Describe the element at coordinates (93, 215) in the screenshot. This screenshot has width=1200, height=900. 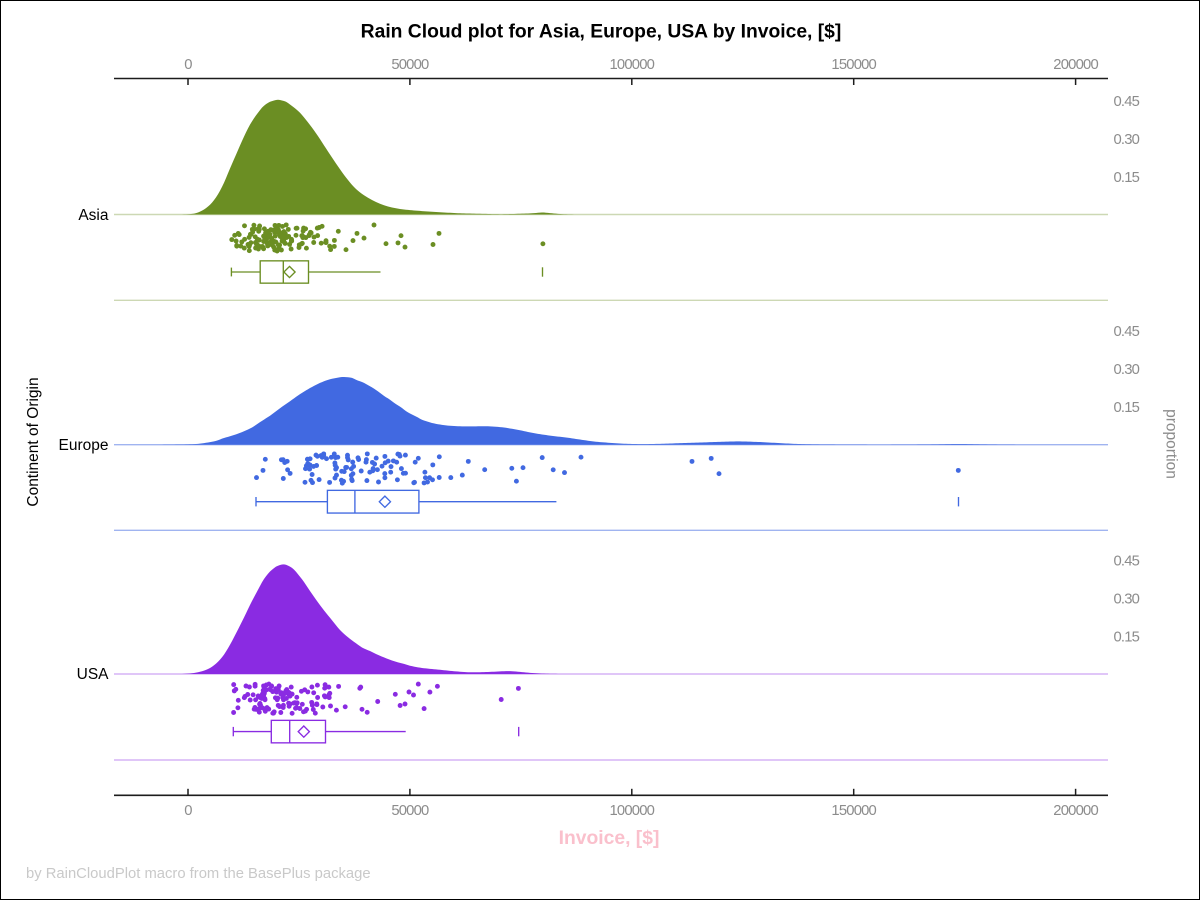
I see `svg-text: Asia` at that location.